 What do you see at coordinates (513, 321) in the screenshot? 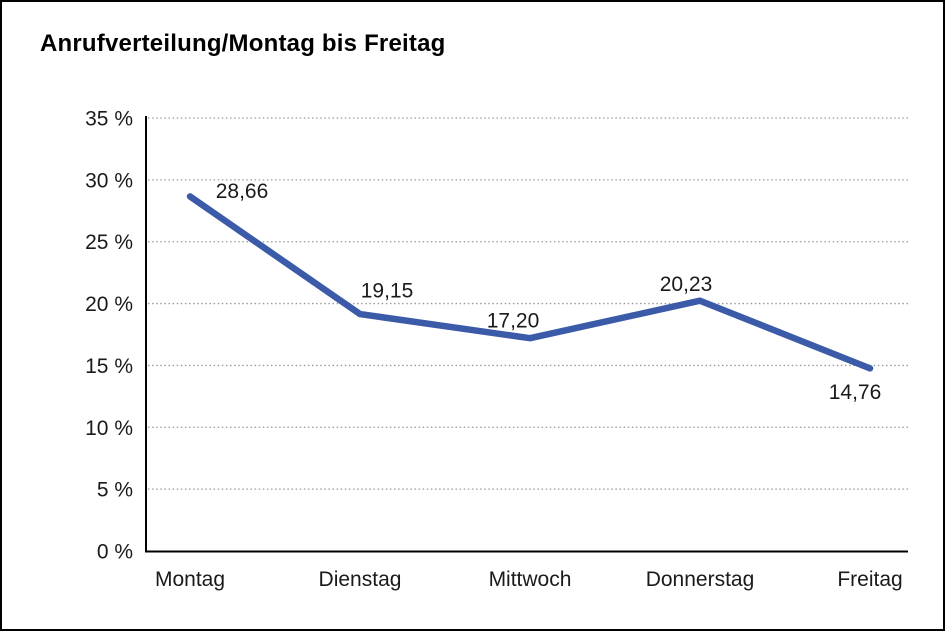
I see `data-point-label: 17,20` at bounding box center [513, 321].